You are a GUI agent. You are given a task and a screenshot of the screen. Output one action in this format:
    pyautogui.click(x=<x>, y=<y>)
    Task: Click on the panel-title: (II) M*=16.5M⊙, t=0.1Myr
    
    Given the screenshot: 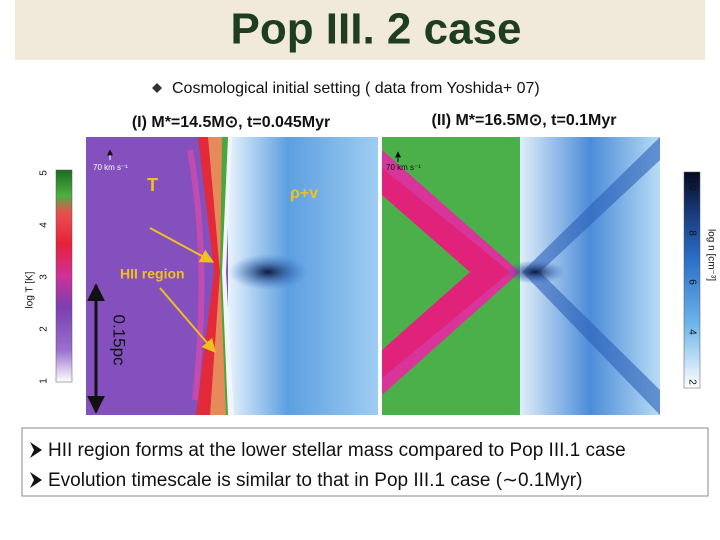 What is the action you would take?
    pyautogui.click(x=523, y=120)
    